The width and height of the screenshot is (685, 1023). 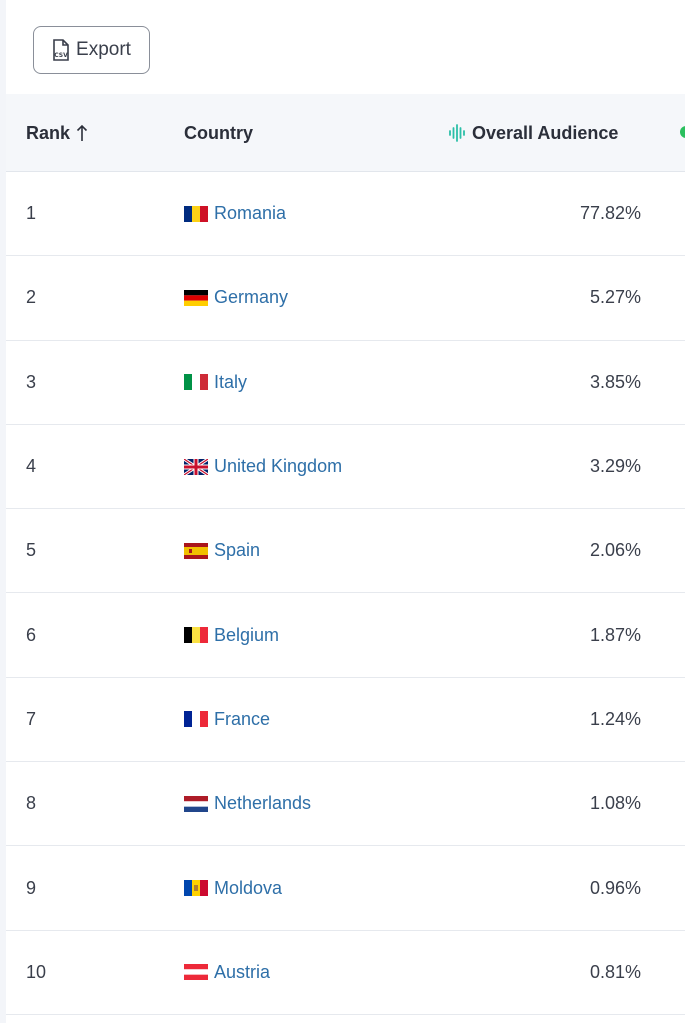 I want to click on rank-cell: 3, so click(x=31, y=381).